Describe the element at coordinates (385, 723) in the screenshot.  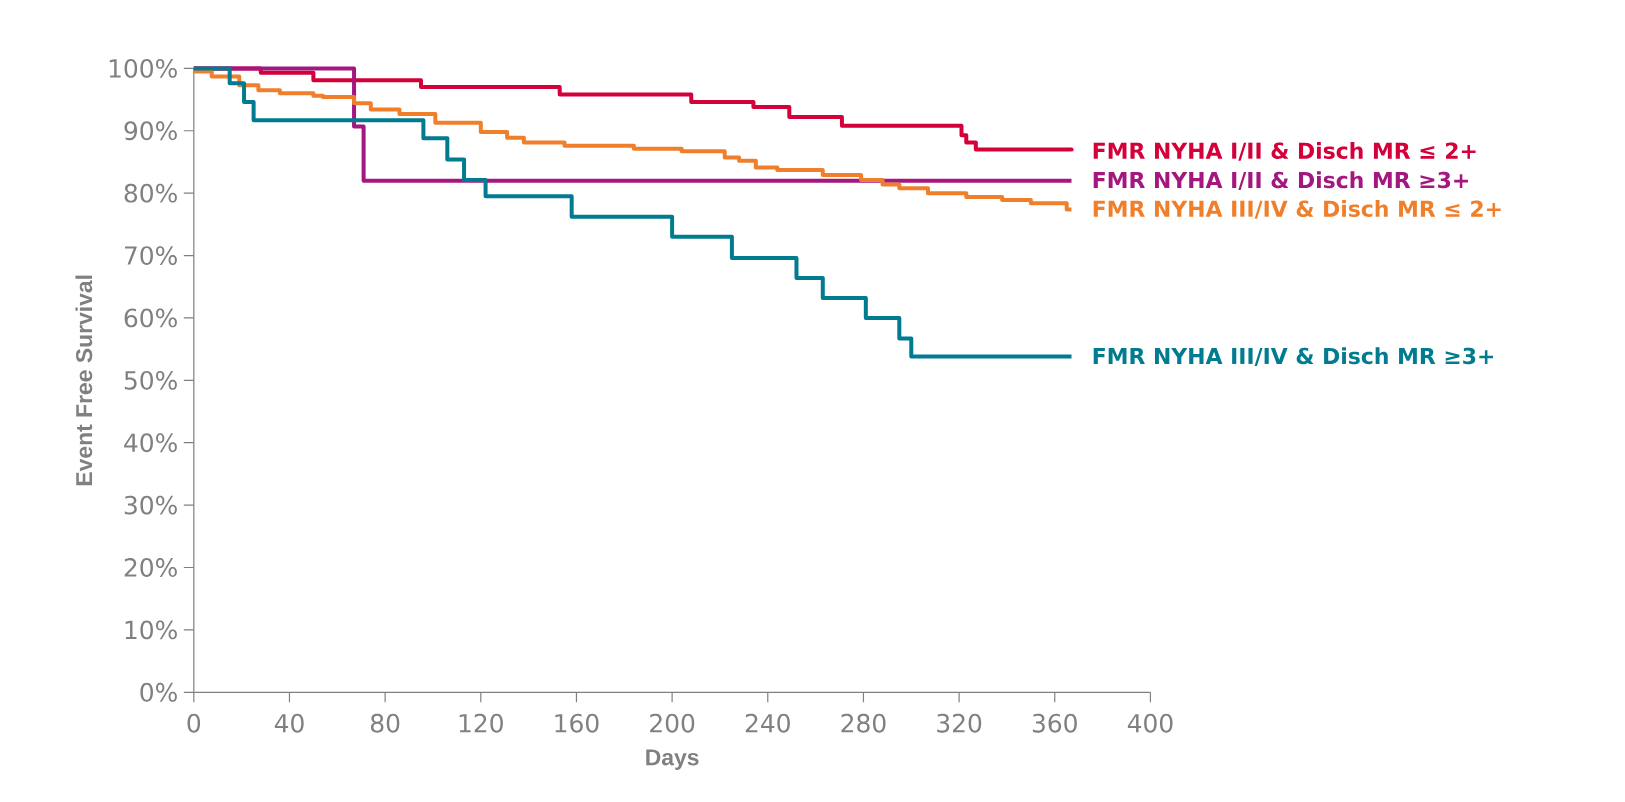
I see `x-tick-label: 80` at that location.